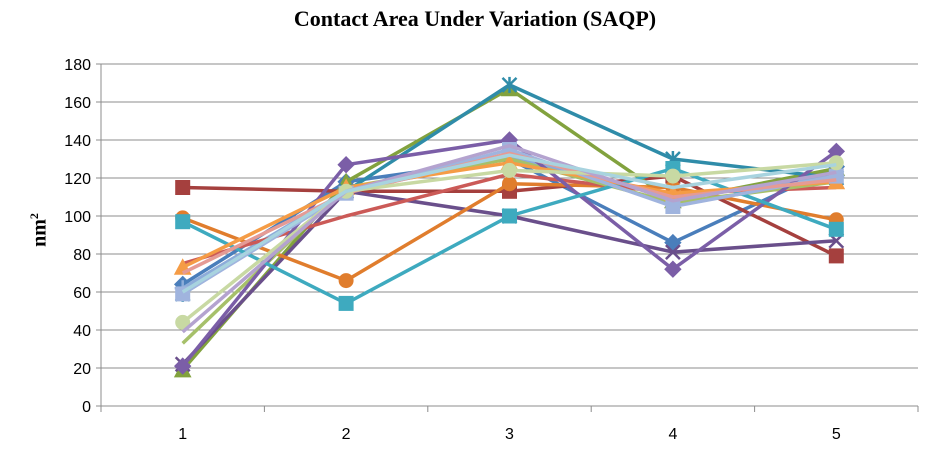  Describe the element at coordinates (82, 369) in the screenshot. I see `y-tick-label: 20` at that location.